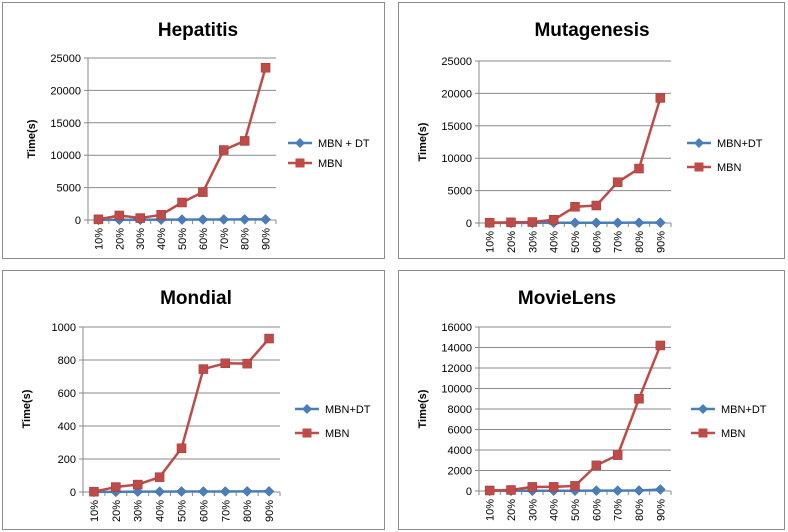 This screenshot has height=532, width=788. What do you see at coordinates (456, 159) in the screenshot?
I see `y-tick-label: 10000` at bounding box center [456, 159].